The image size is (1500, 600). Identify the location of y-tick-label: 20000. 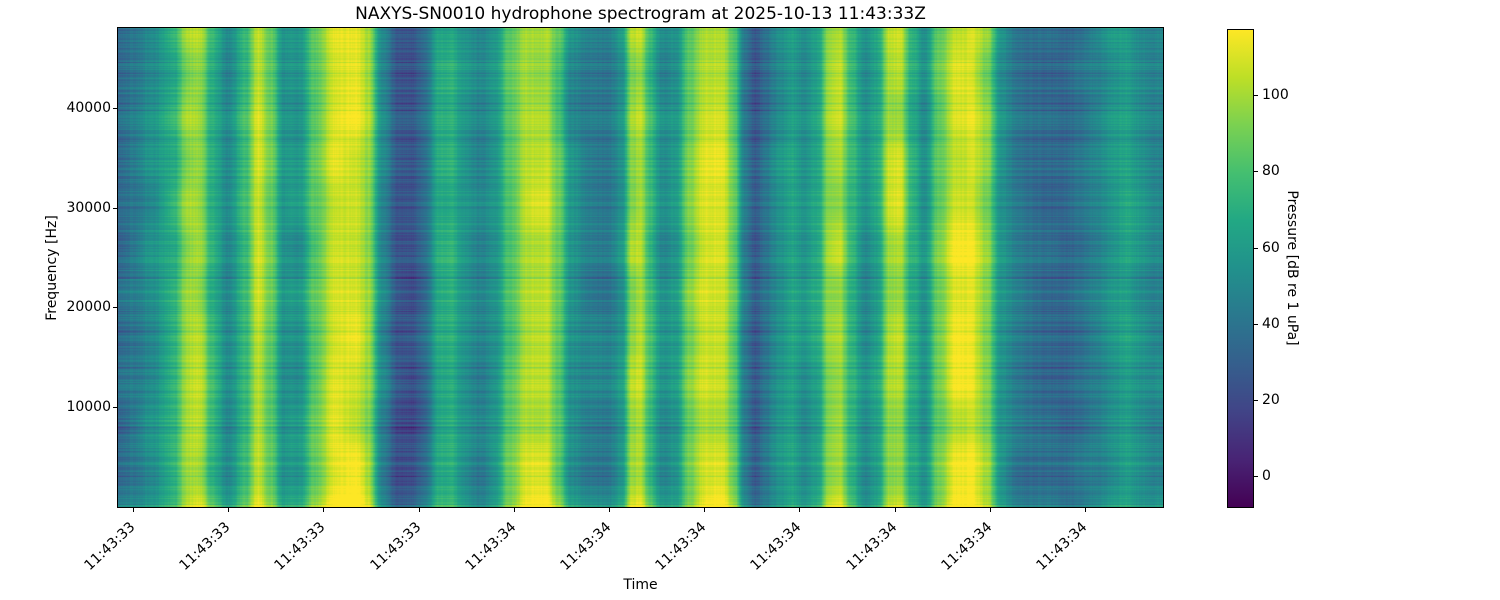
(88, 307).